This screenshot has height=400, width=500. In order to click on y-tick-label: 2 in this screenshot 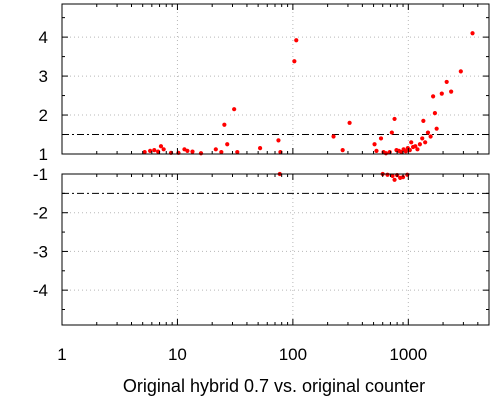, I will do `click(43, 115)`.